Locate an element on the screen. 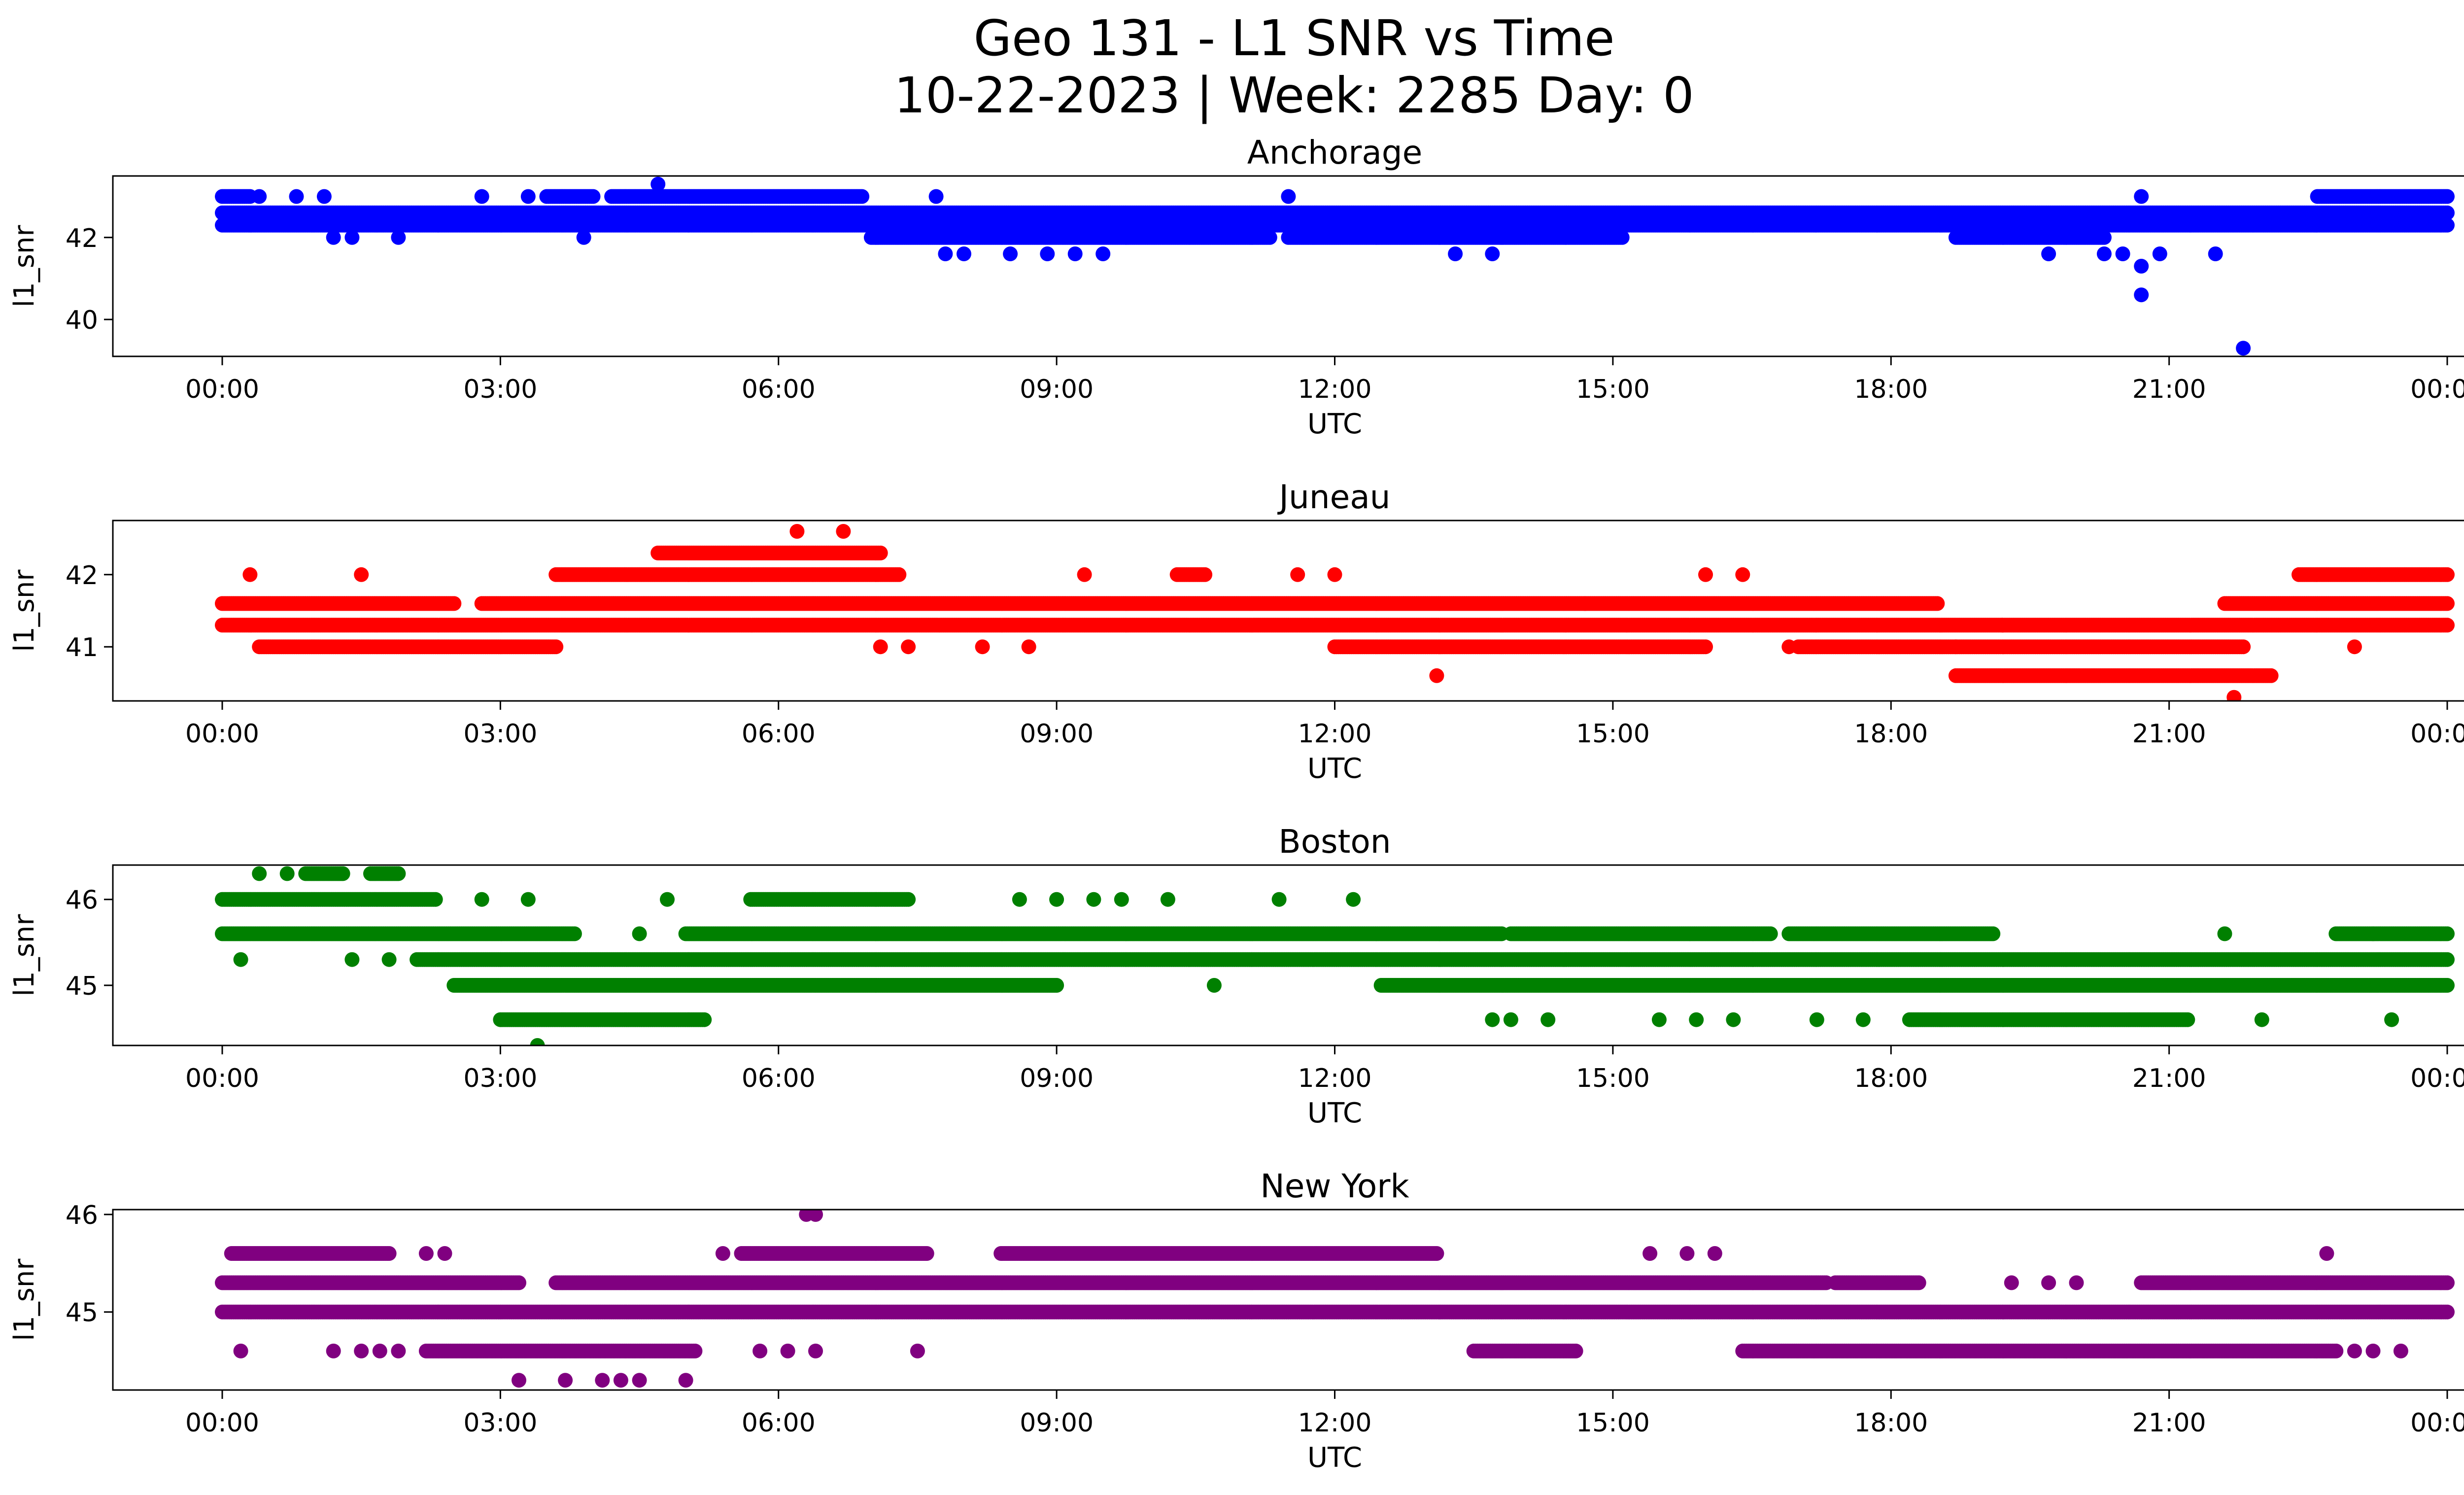 The height and width of the screenshot is (1495, 2464). x-tick-label: 09:00 is located at coordinates (1057, 389).